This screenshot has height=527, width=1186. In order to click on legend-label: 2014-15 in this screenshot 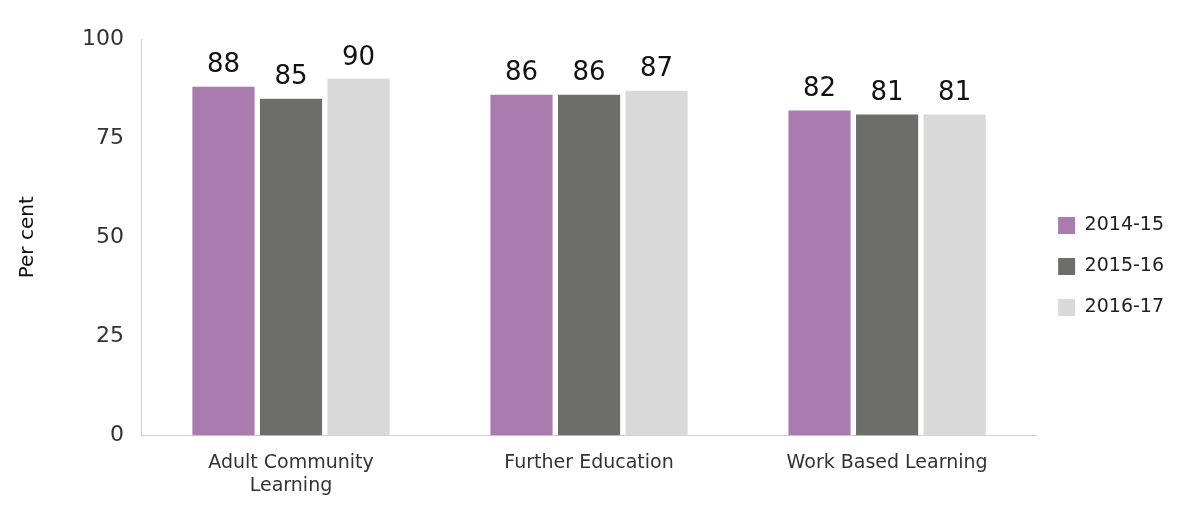, I will do `click(1124, 223)`.